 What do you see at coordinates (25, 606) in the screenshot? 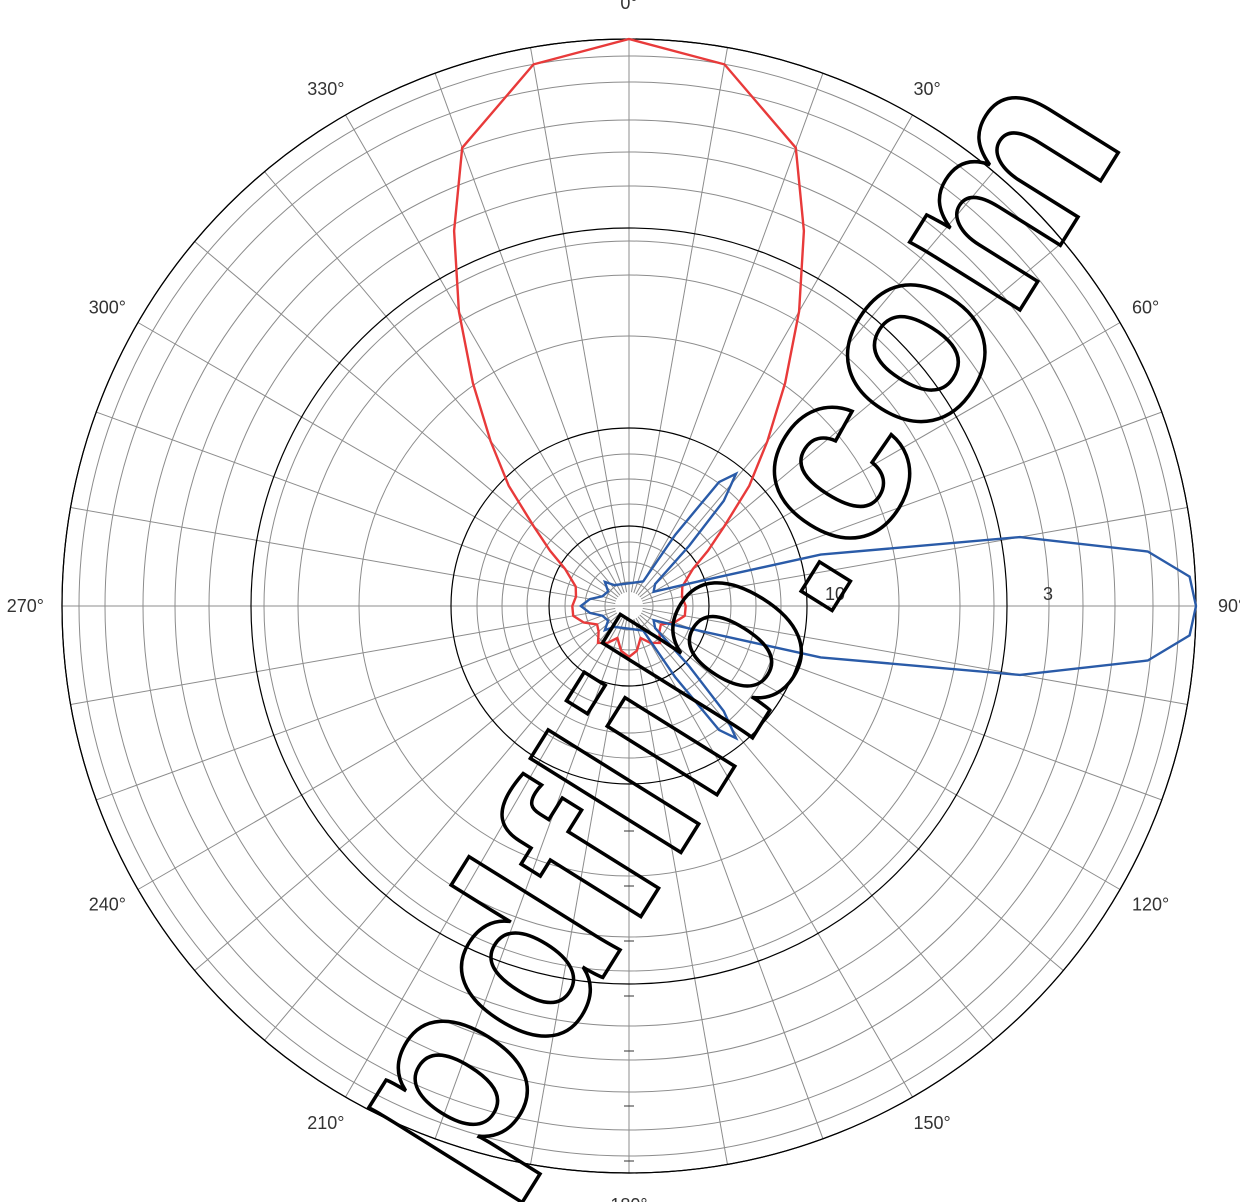
I see `angle-label-270: 270°` at bounding box center [25, 606].